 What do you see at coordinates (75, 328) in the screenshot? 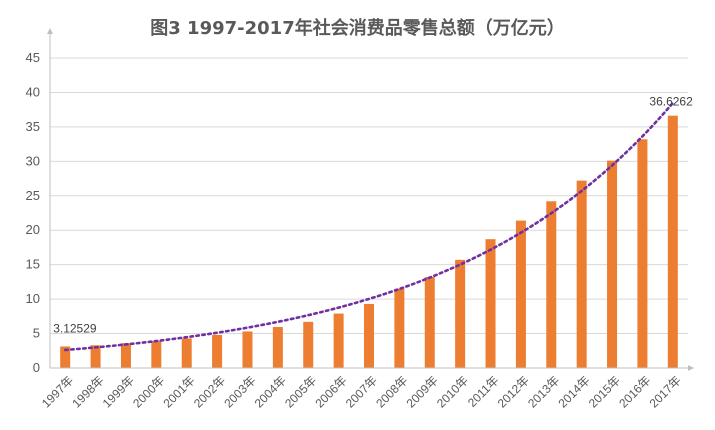
I see `data-label-first: 3.12529` at bounding box center [75, 328].